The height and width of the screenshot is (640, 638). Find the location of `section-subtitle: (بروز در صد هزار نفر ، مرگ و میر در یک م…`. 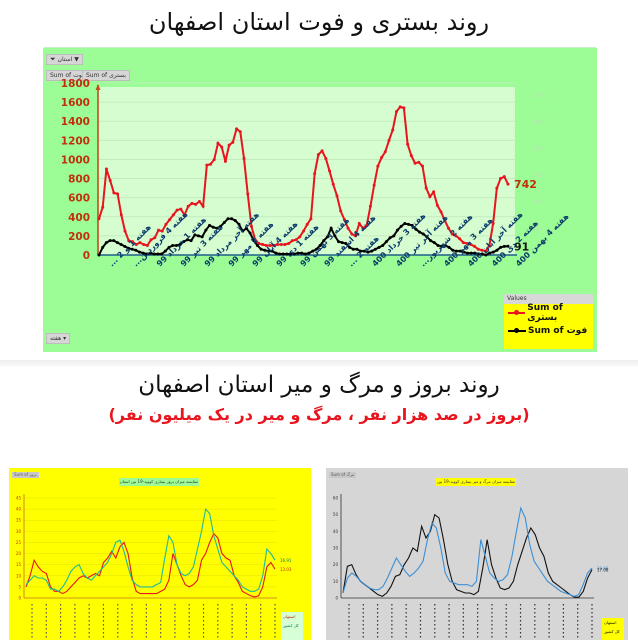

section-subtitle: (بروز در صد هزار نفر ، مرگ و میر در یک م… is located at coordinates (319, 414).